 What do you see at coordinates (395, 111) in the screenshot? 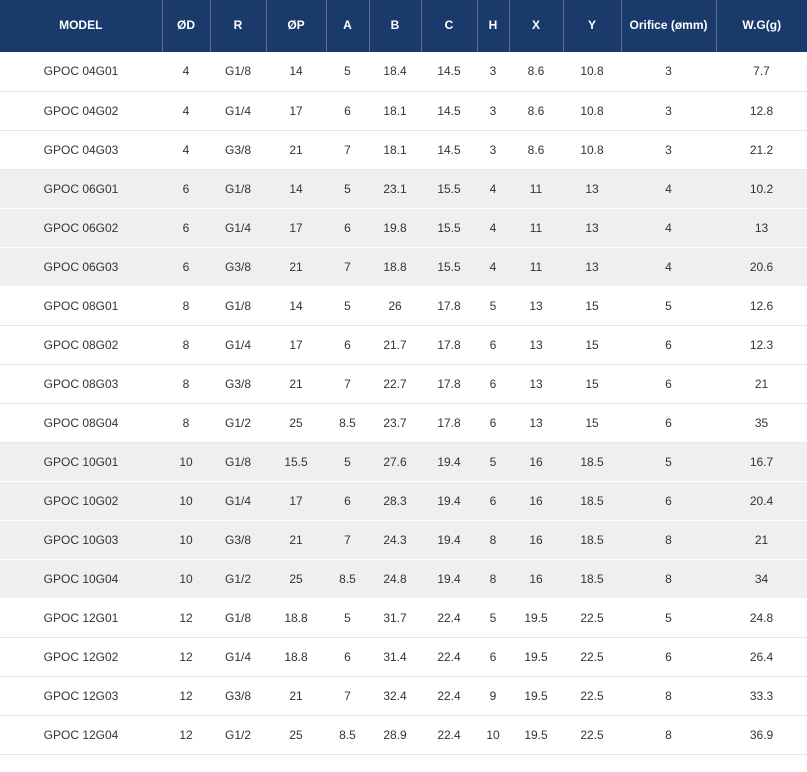
I see `table-cell: 18.1` at bounding box center [395, 111].